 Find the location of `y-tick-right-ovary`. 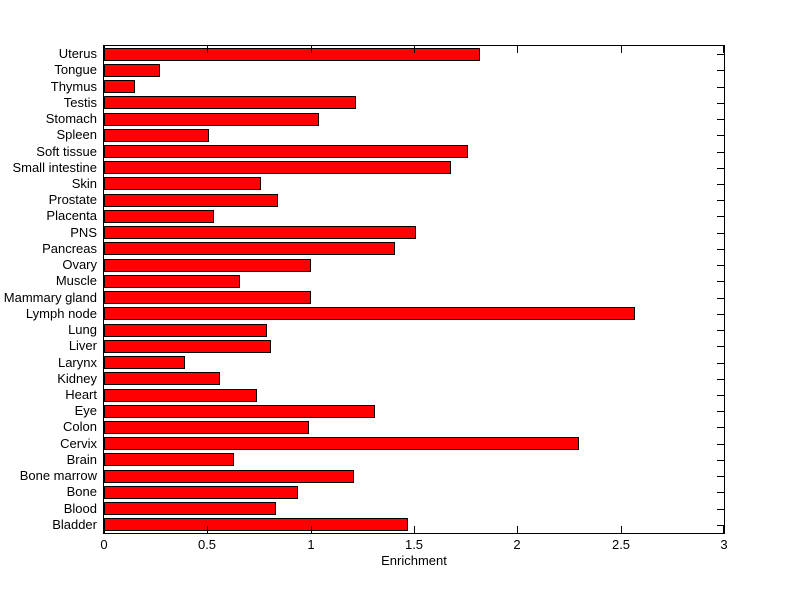

y-tick-right-ovary is located at coordinates (720, 265).